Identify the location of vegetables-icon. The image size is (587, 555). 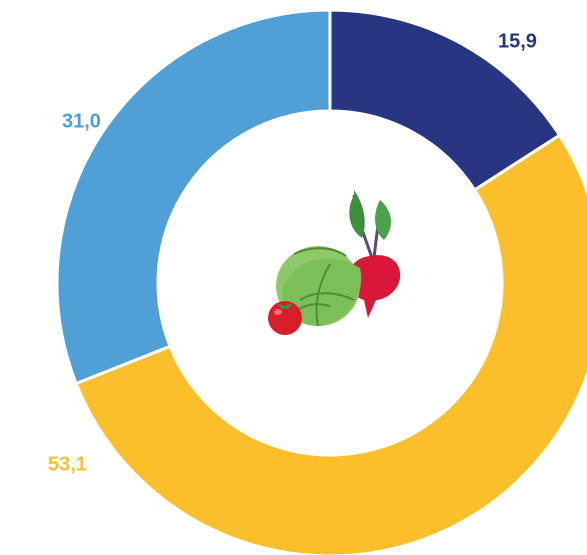
(334, 262).